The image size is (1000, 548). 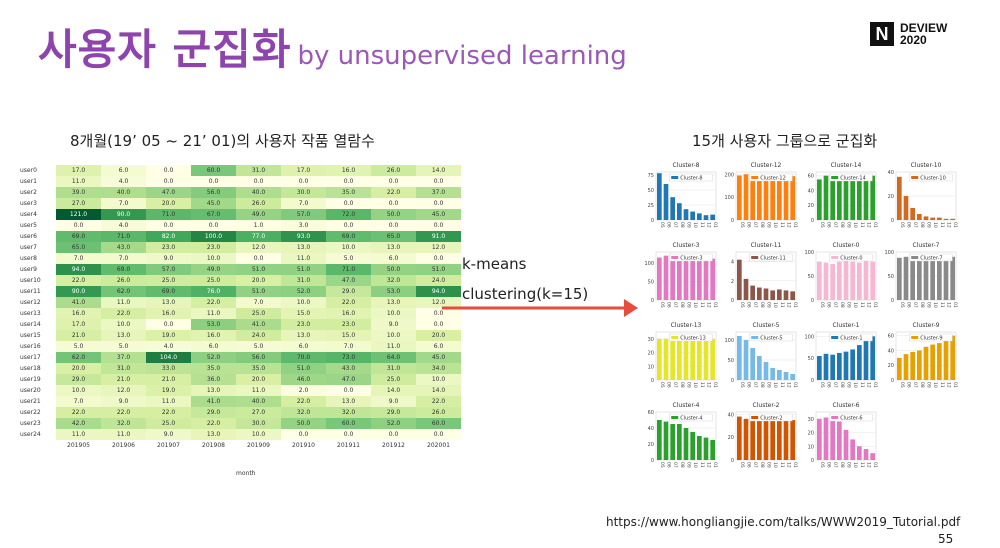 I want to click on heatmap-cell: 14.0, so click(x=393, y=390).